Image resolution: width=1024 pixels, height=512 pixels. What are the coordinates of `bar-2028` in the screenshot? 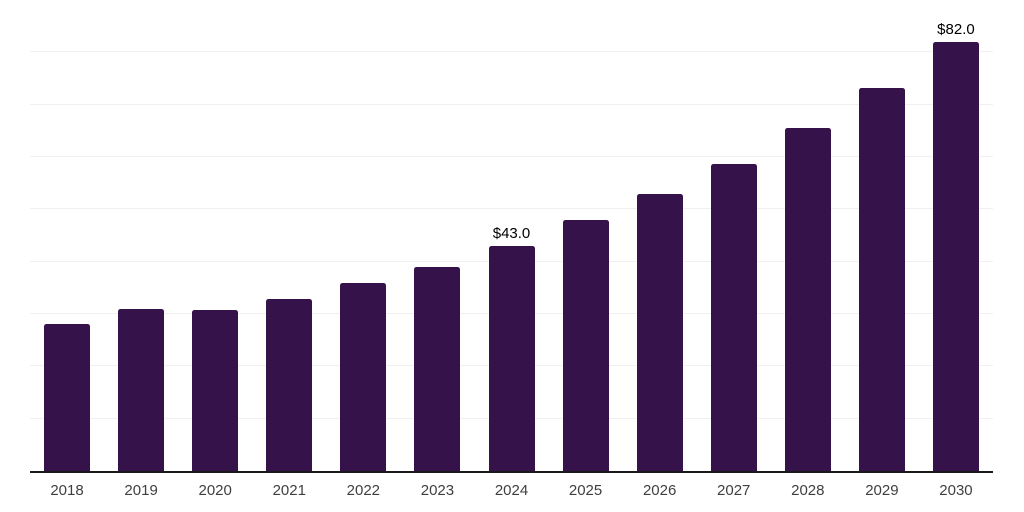 It's located at (807, 299).